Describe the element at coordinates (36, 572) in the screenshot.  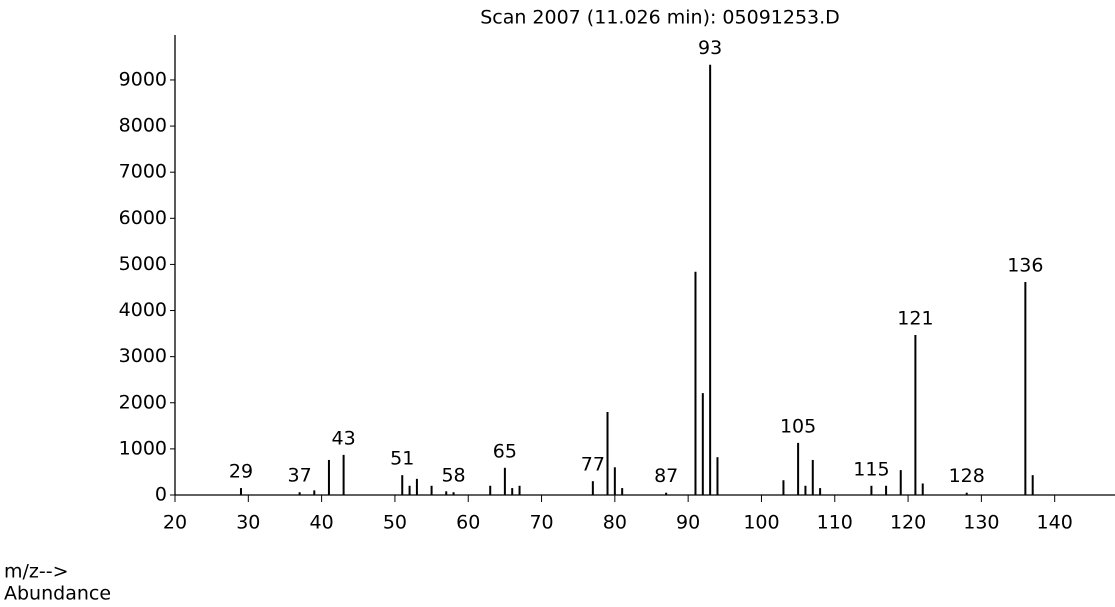
I see `x-axis-label: m/z-->` at that location.